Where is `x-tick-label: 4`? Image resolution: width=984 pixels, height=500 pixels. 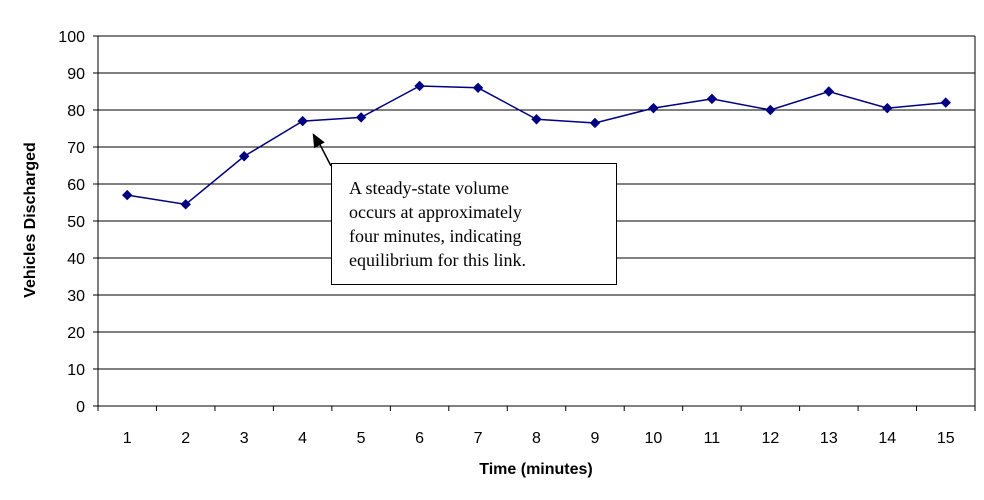
x-tick-label: 4 is located at coordinates (302, 438).